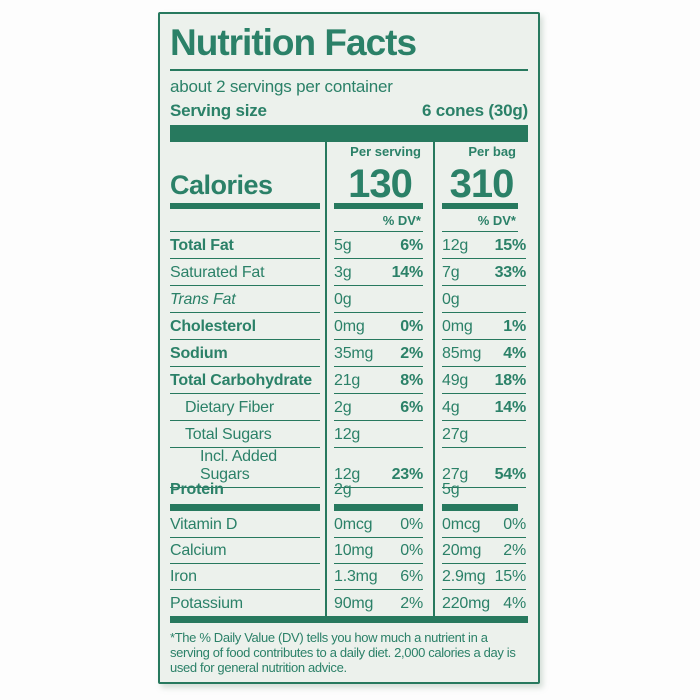 The height and width of the screenshot is (700, 700). What do you see at coordinates (466, 603) in the screenshot?
I see `bag-amount: 220mg` at bounding box center [466, 603].